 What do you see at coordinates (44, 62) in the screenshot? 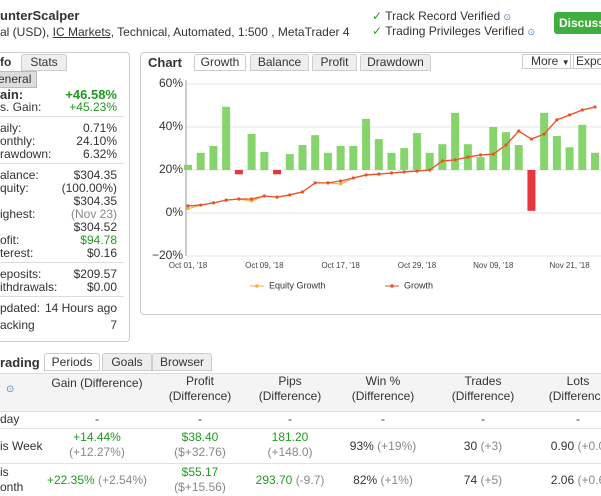
I see `info-tab: Stats` at bounding box center [44, 62].